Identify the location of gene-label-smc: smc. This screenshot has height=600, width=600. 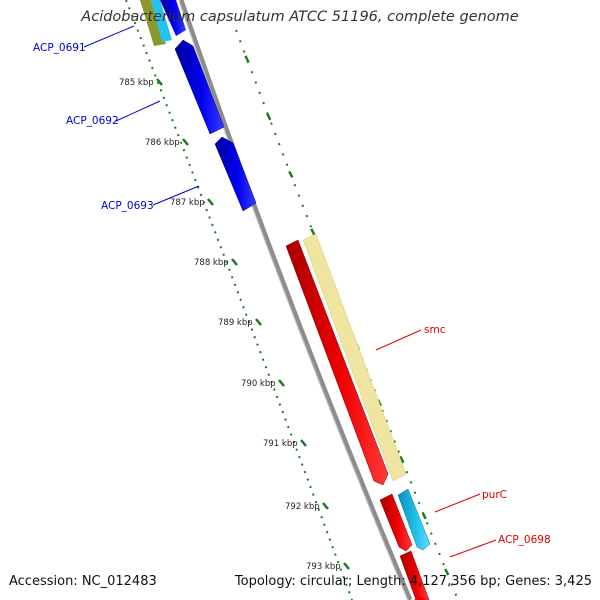
(435, 330).